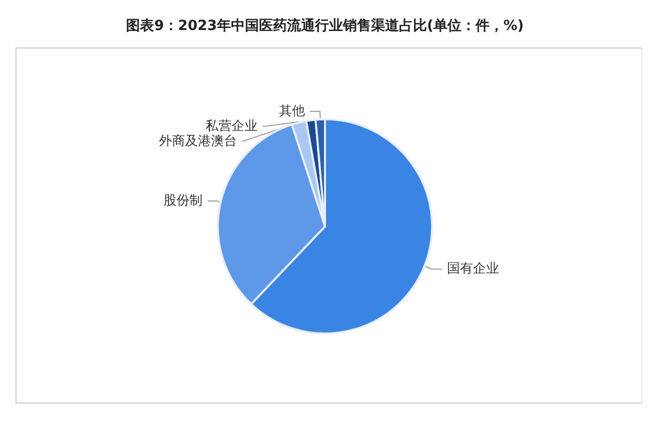 This screenshot has width=650, height=440. Describe the element at coordinates (325, 25) in the screenshot. I see `chart-title: 图表9：2023年中国医药流通行业销售渠道占比(单位：件，%)` at that location.